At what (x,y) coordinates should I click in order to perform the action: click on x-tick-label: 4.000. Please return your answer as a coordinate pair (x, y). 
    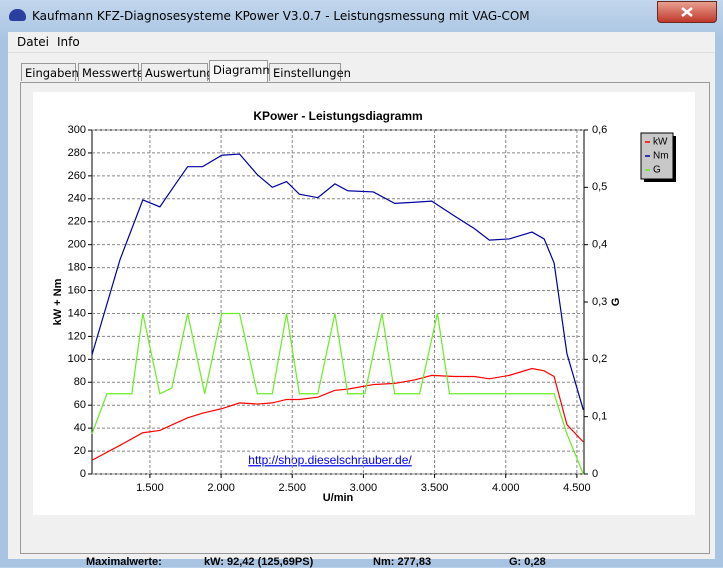
    Looking at the image, I should click on (506, 488).